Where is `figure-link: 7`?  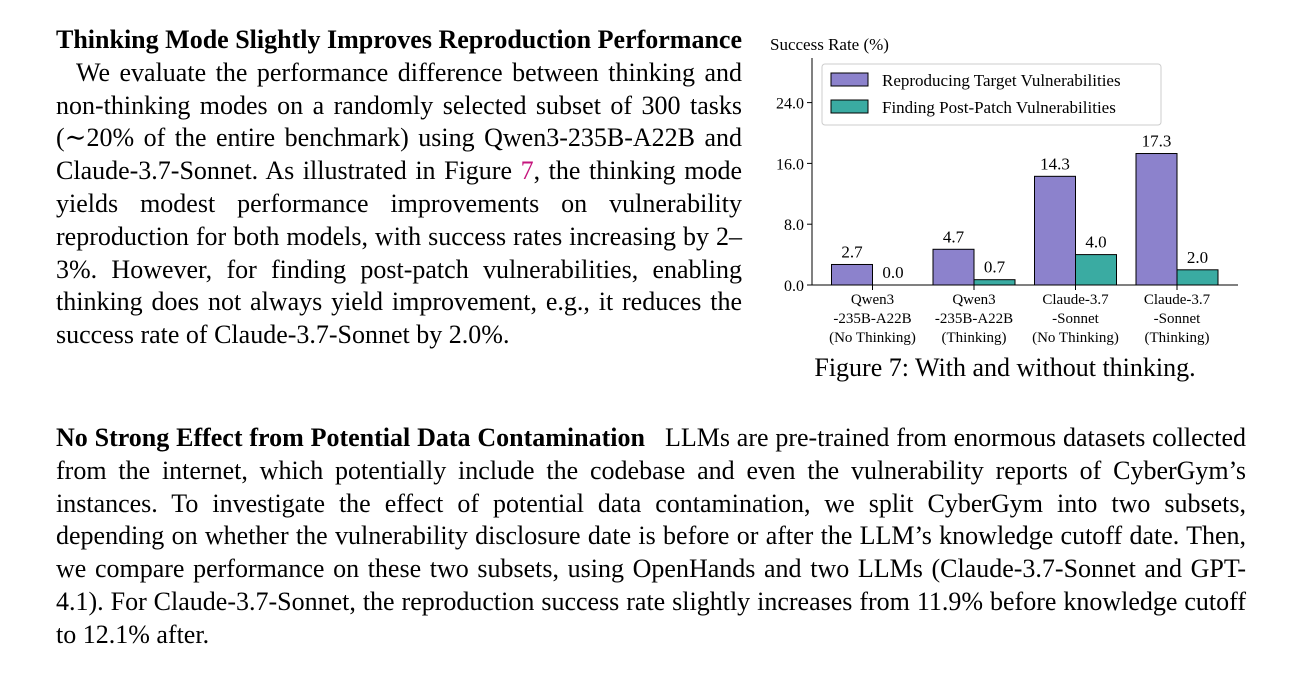
figure-link: 7 is located at coordinates (527, 171).